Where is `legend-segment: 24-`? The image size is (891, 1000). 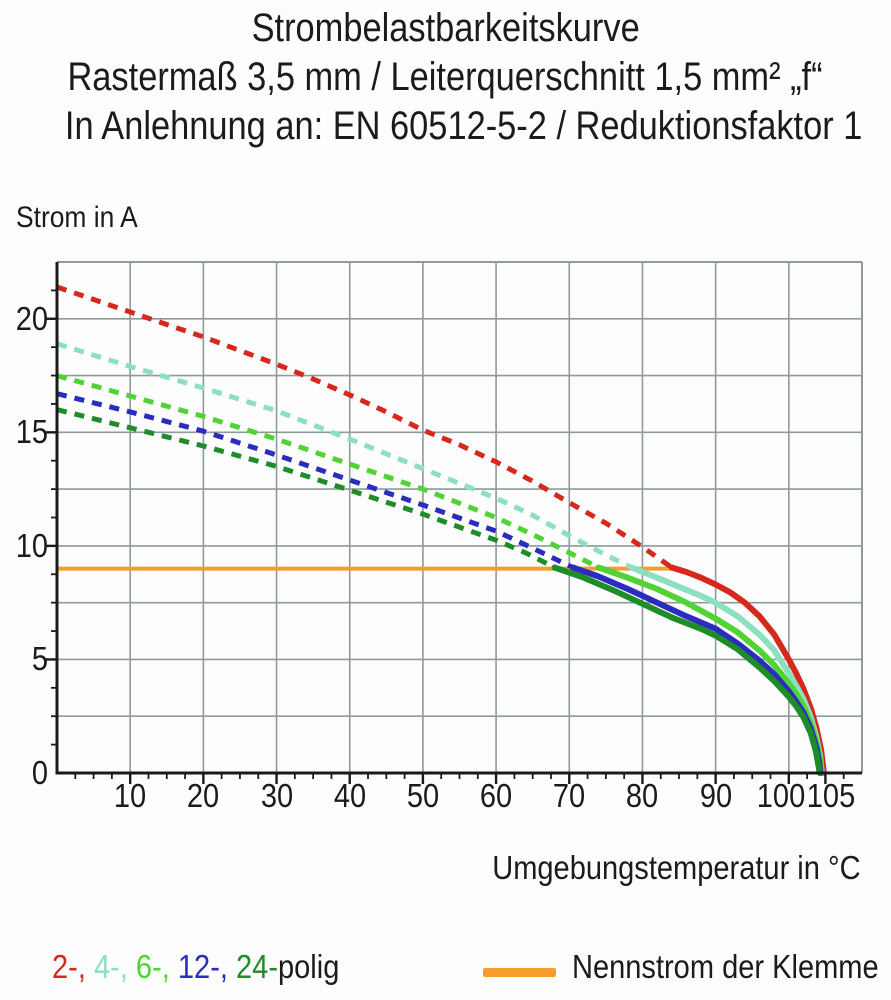
legend-segment: 24- is located at coordinates (252, 966).